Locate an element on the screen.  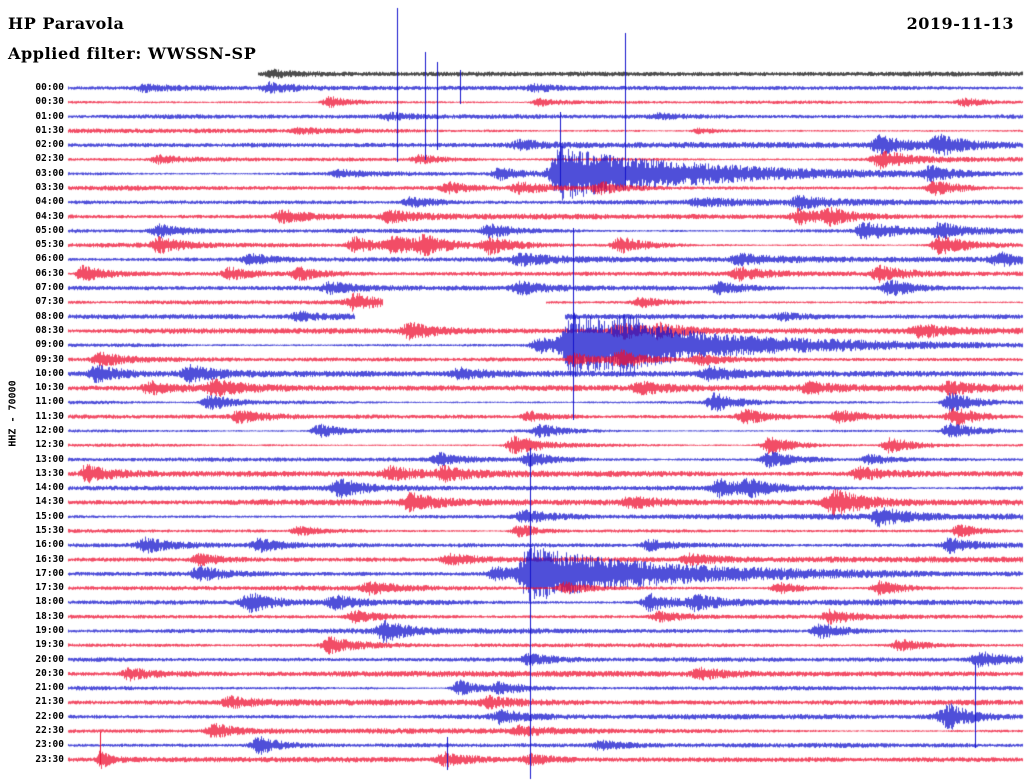
time-label: 18:00 is located at coordinates (49, 602).